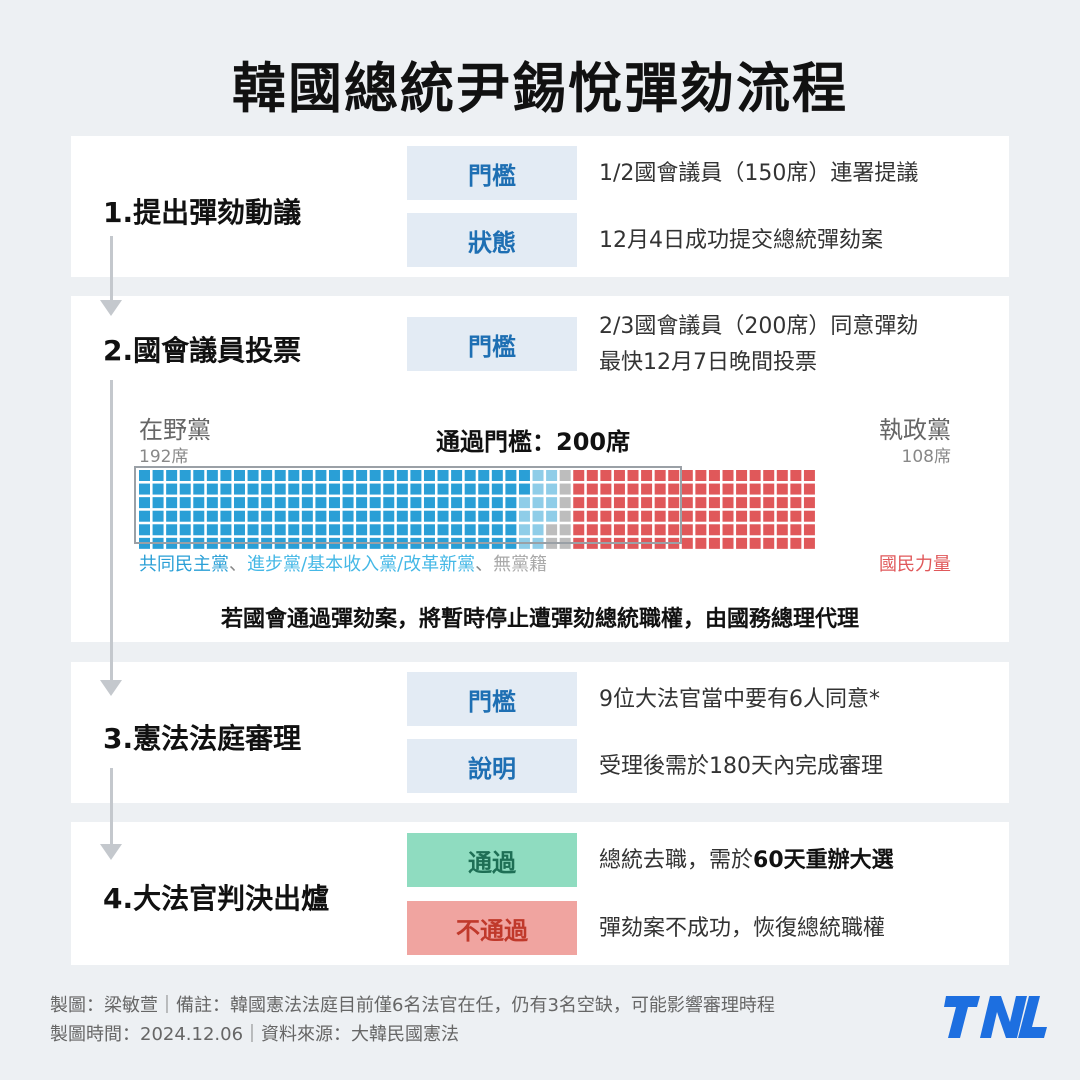 The height and width of the screenshot is (1080, 1080). I want to click on opposition-name: 在野黨, so click(175, 430).